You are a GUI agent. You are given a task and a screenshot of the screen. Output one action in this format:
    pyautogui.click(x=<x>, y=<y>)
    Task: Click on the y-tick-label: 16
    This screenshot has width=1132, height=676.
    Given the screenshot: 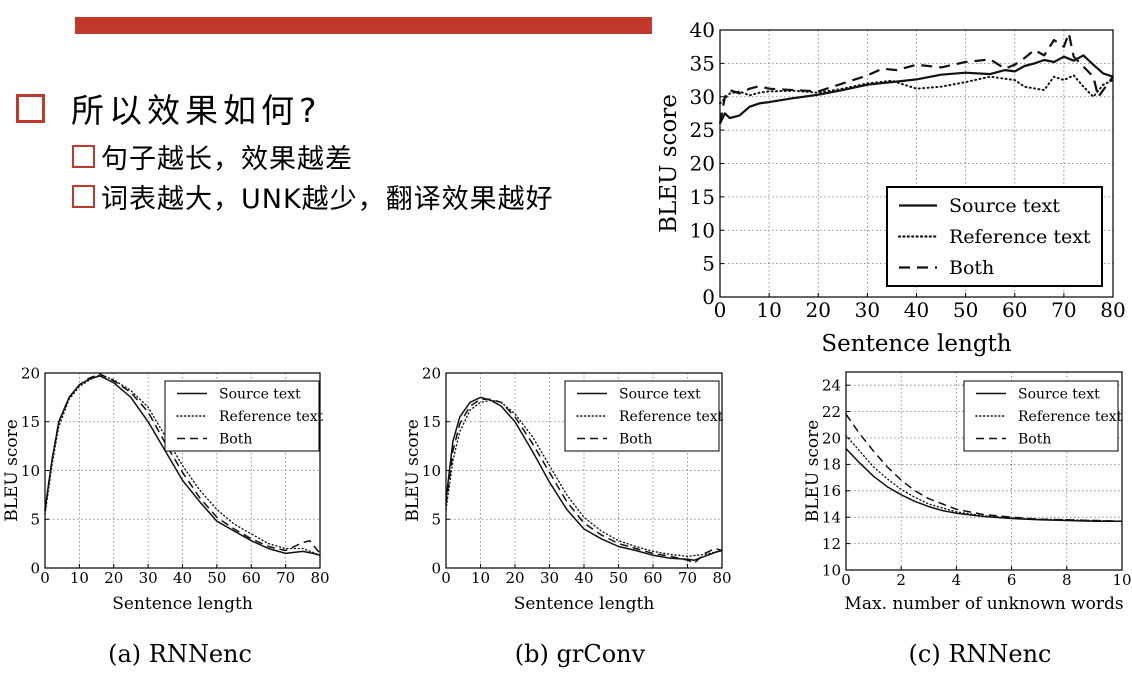 What is the action you would take?
    pyautogui.click(x=831, y=491)
    